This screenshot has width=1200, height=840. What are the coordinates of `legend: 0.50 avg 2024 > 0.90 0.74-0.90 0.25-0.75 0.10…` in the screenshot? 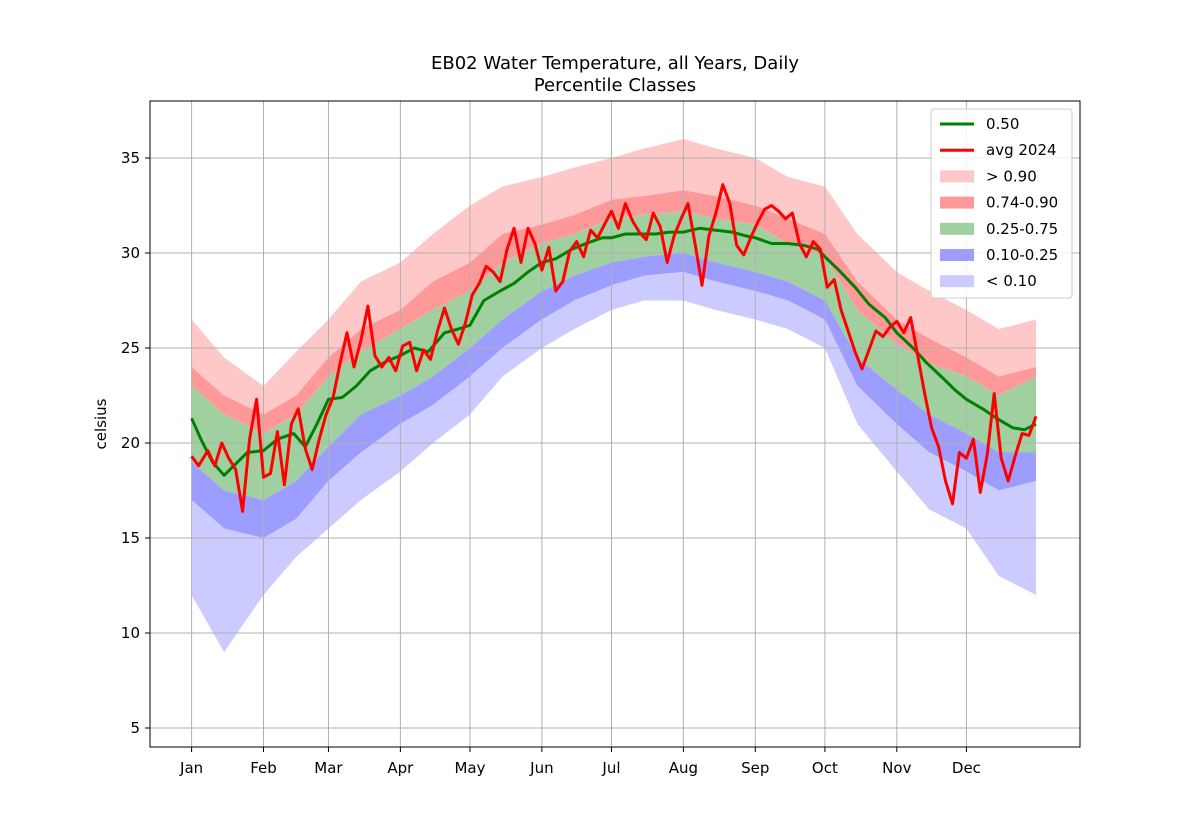 It's located at (1001, 203).